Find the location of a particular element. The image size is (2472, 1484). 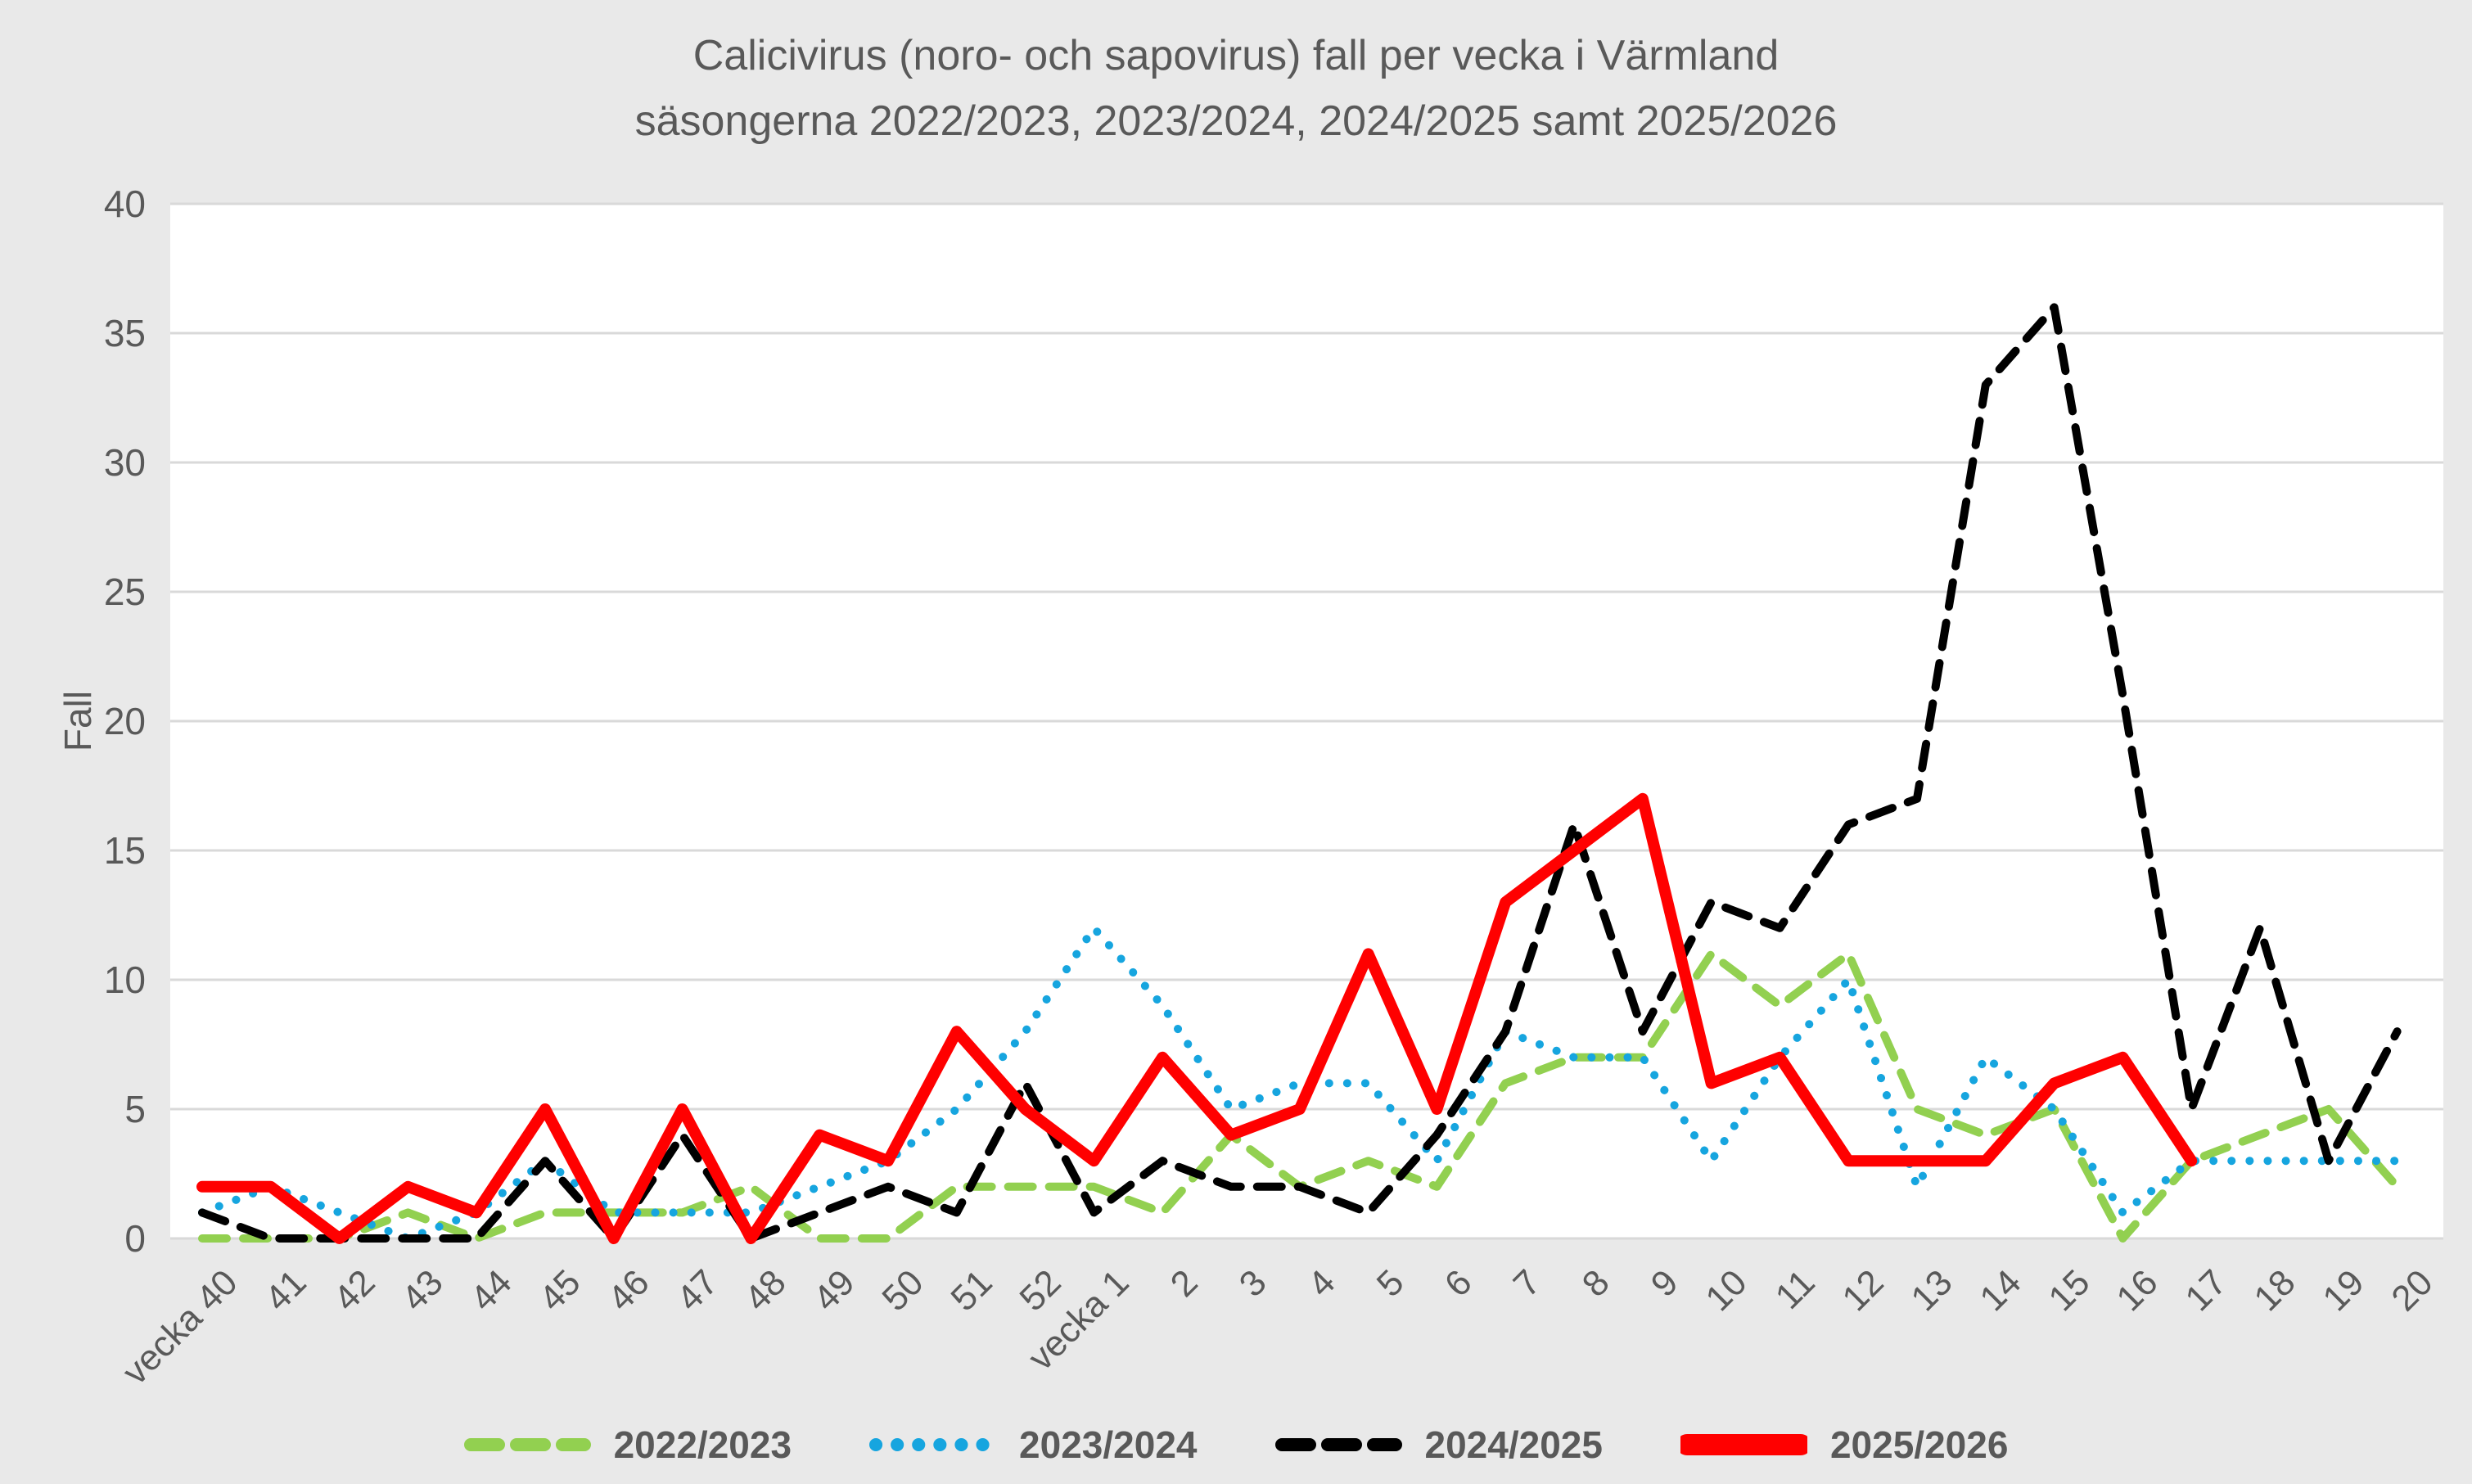

y-tick-label-35: 35 is located at coordinates (124, 333).